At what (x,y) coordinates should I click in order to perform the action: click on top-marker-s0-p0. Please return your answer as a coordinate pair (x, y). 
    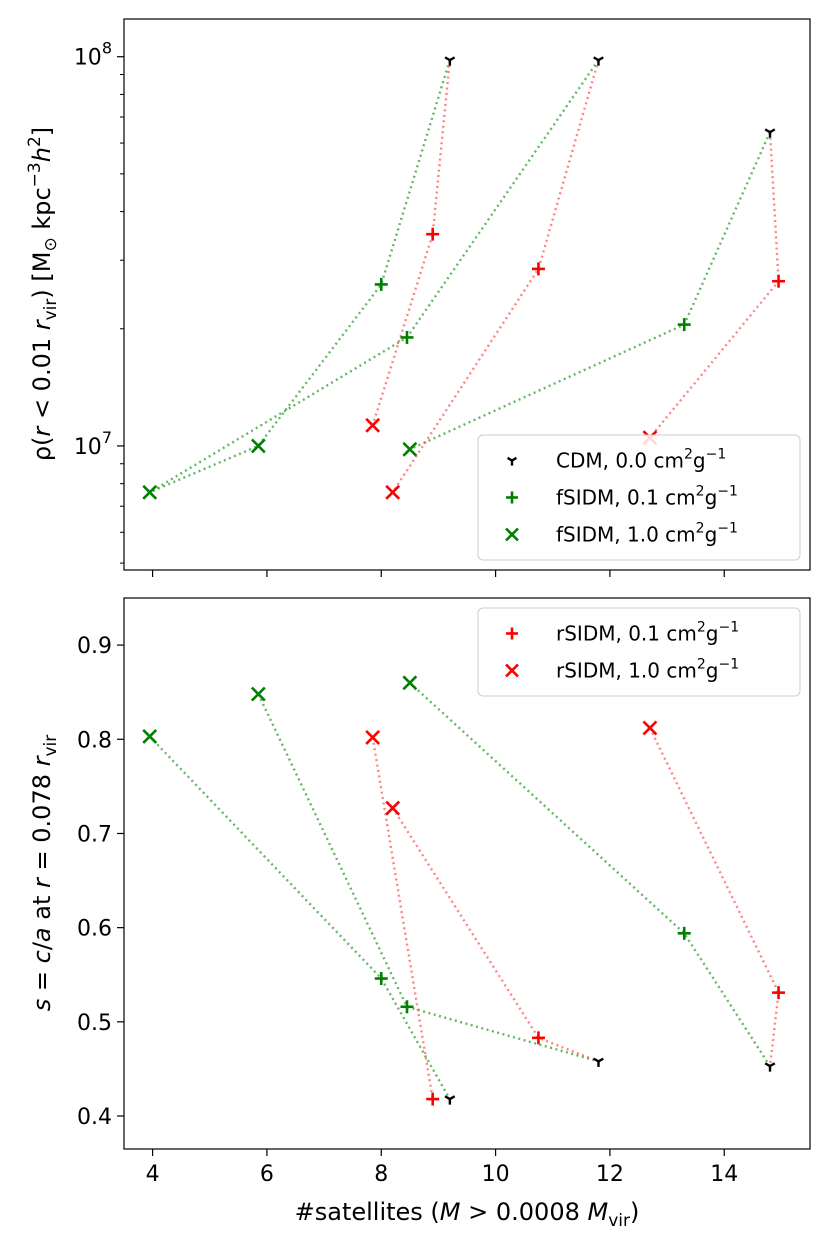
    Looking at the image, I should click on (450, 61).